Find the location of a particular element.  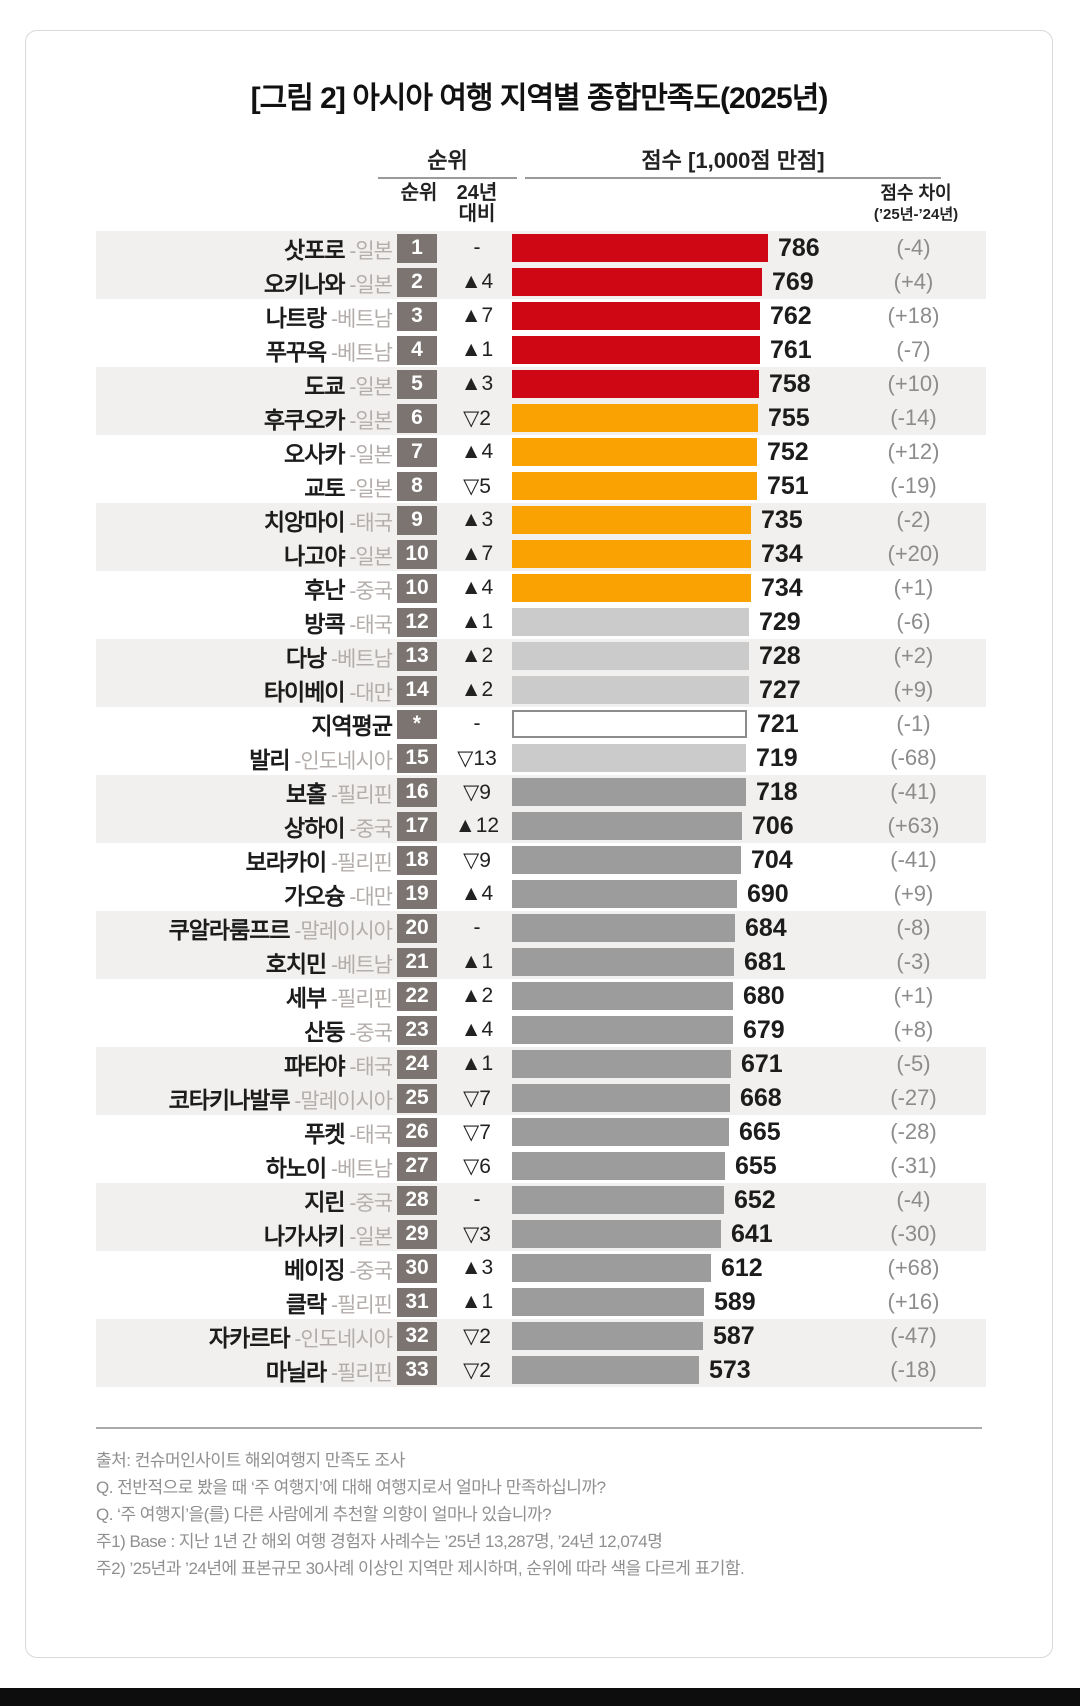

rank-badge: 16 is located at coordinates (417, 792).